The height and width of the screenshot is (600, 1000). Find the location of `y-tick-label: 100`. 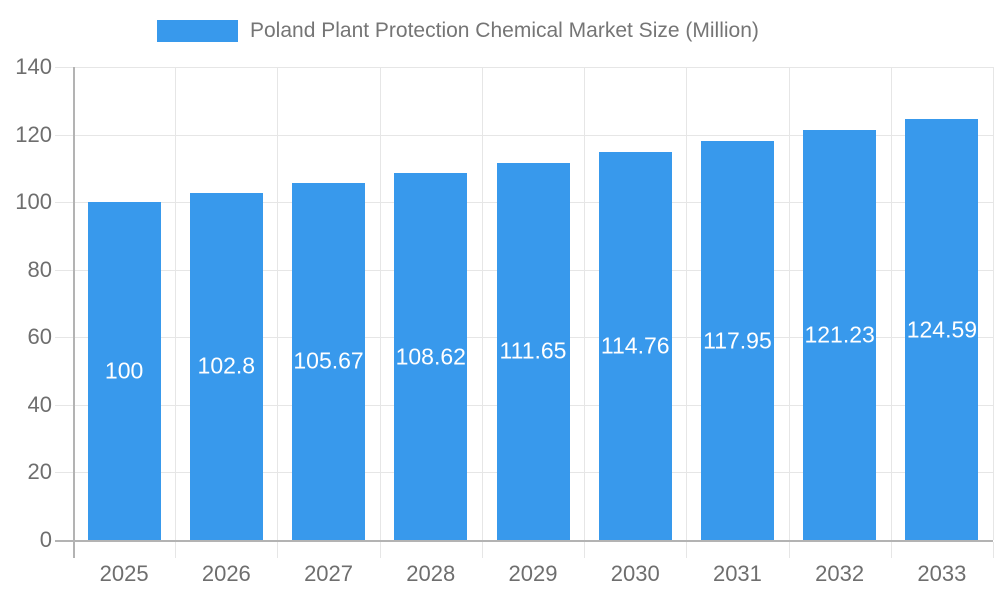

y-tick-label: 100 is located at coordinates (33, 202).